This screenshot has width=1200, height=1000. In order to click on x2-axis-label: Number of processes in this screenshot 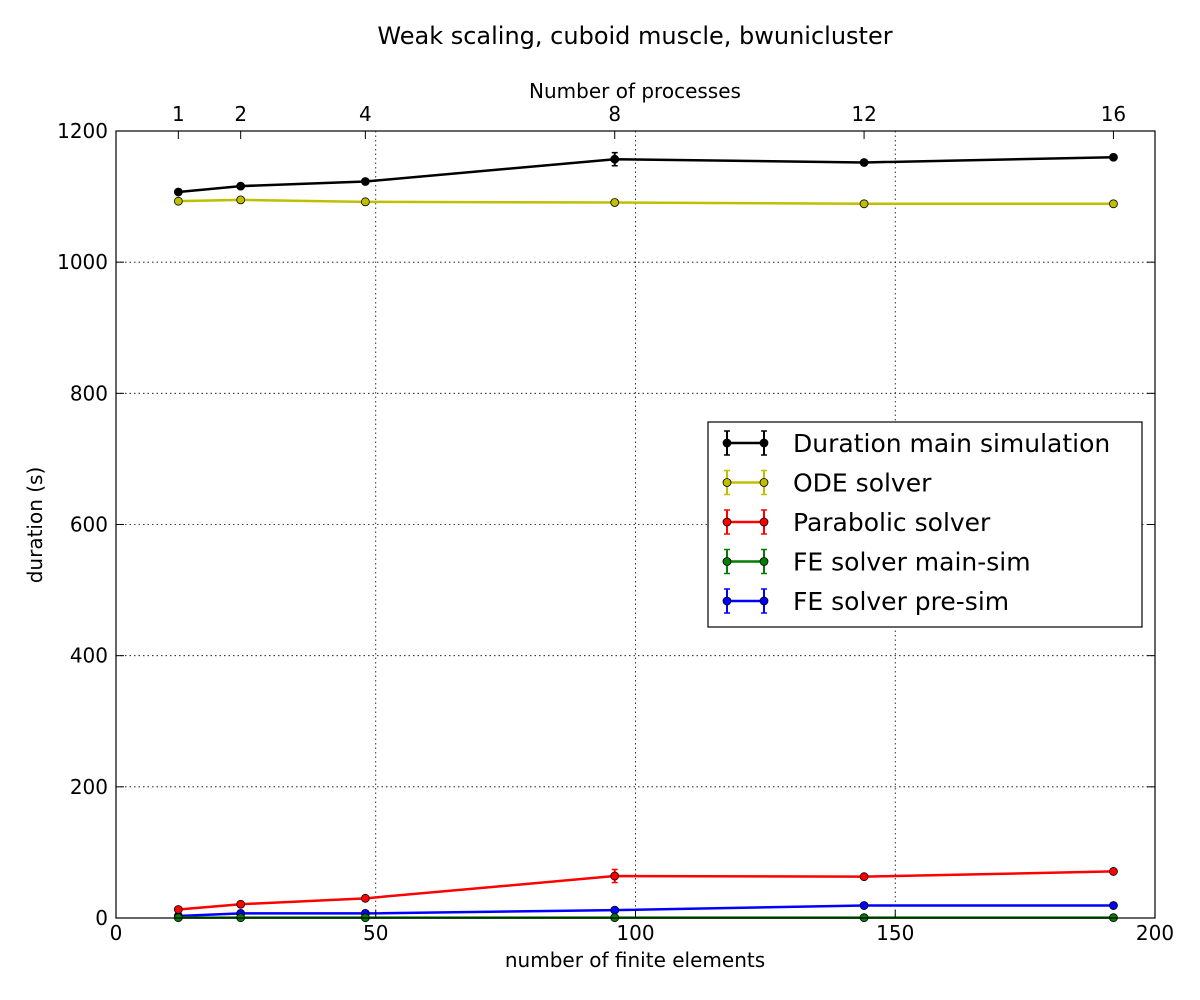, I will do `click(635, 91)`.